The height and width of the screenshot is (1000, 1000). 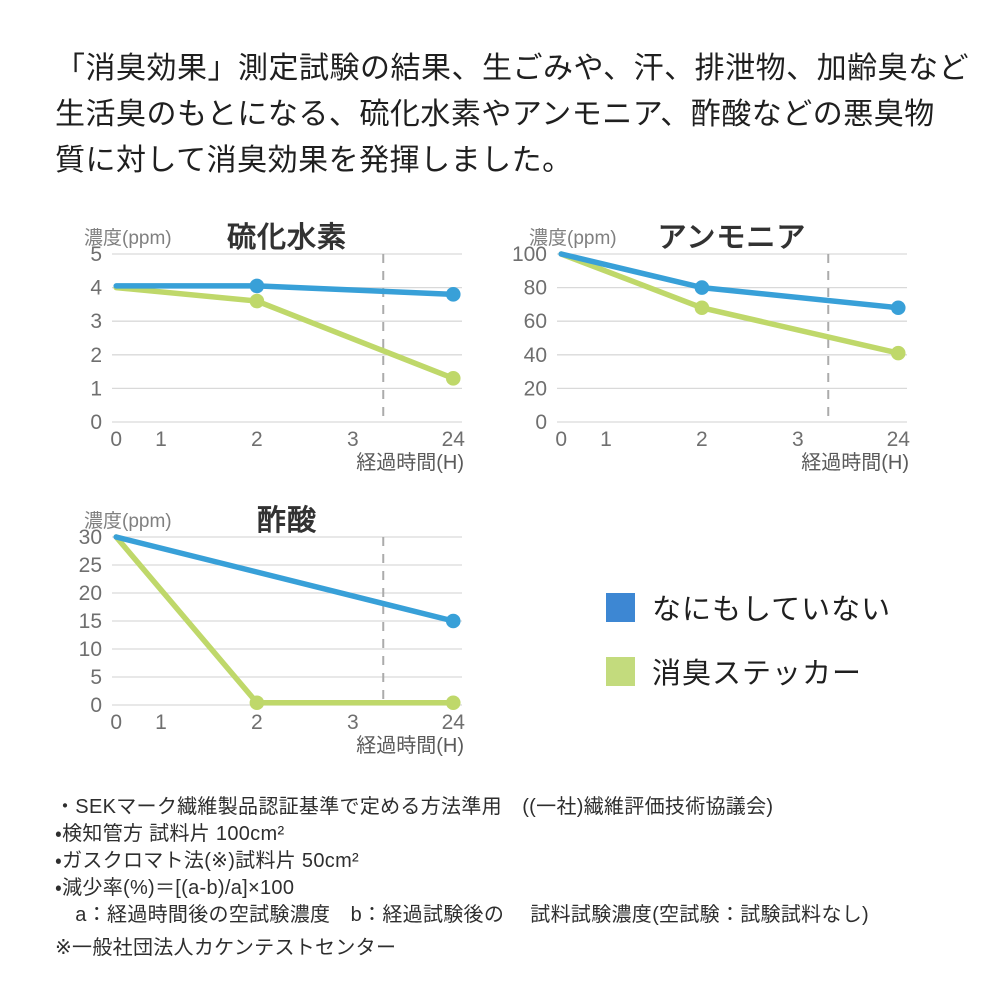 I want to click on legend-swatch-green, so click(x=620, y=671).